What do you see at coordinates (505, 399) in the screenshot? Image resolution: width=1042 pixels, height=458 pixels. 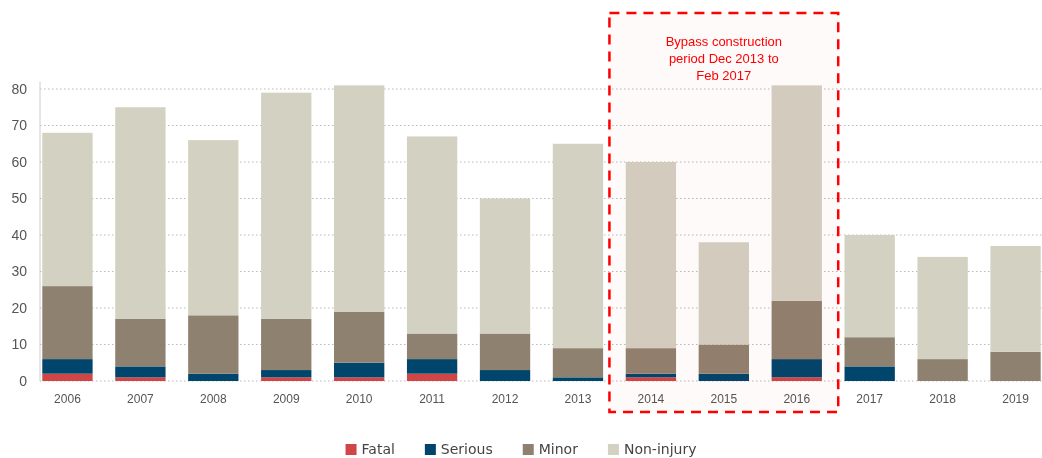 I see `x-tick-label: 2012` at bounding box center [505, 399].